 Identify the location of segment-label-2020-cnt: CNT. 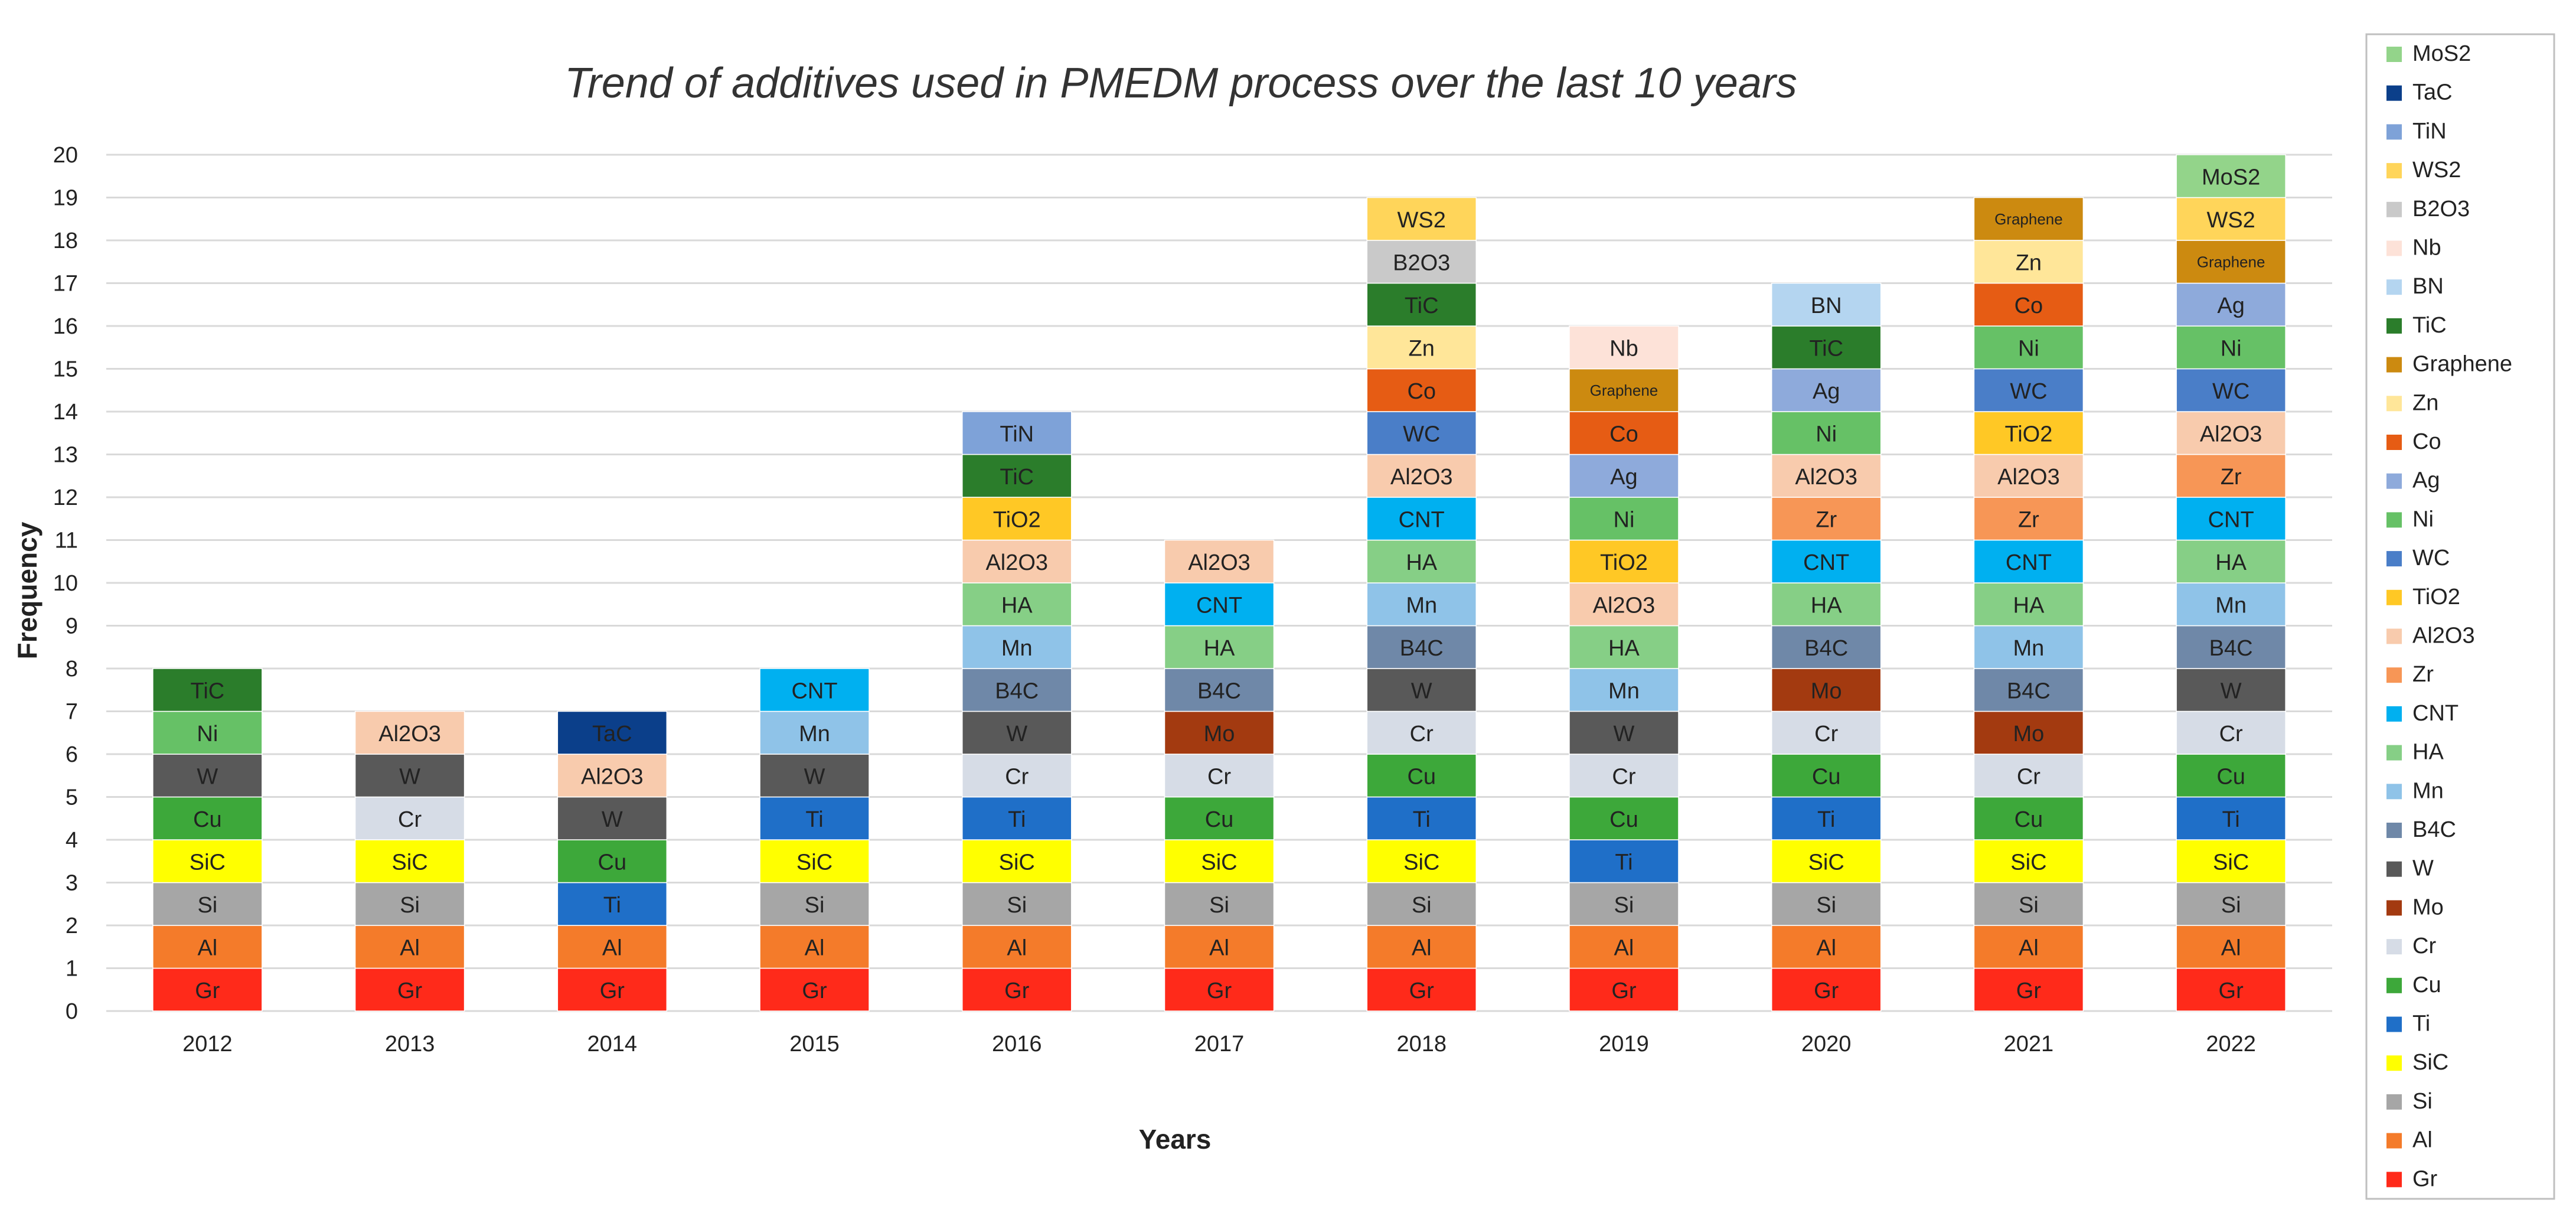
(1826, 563).